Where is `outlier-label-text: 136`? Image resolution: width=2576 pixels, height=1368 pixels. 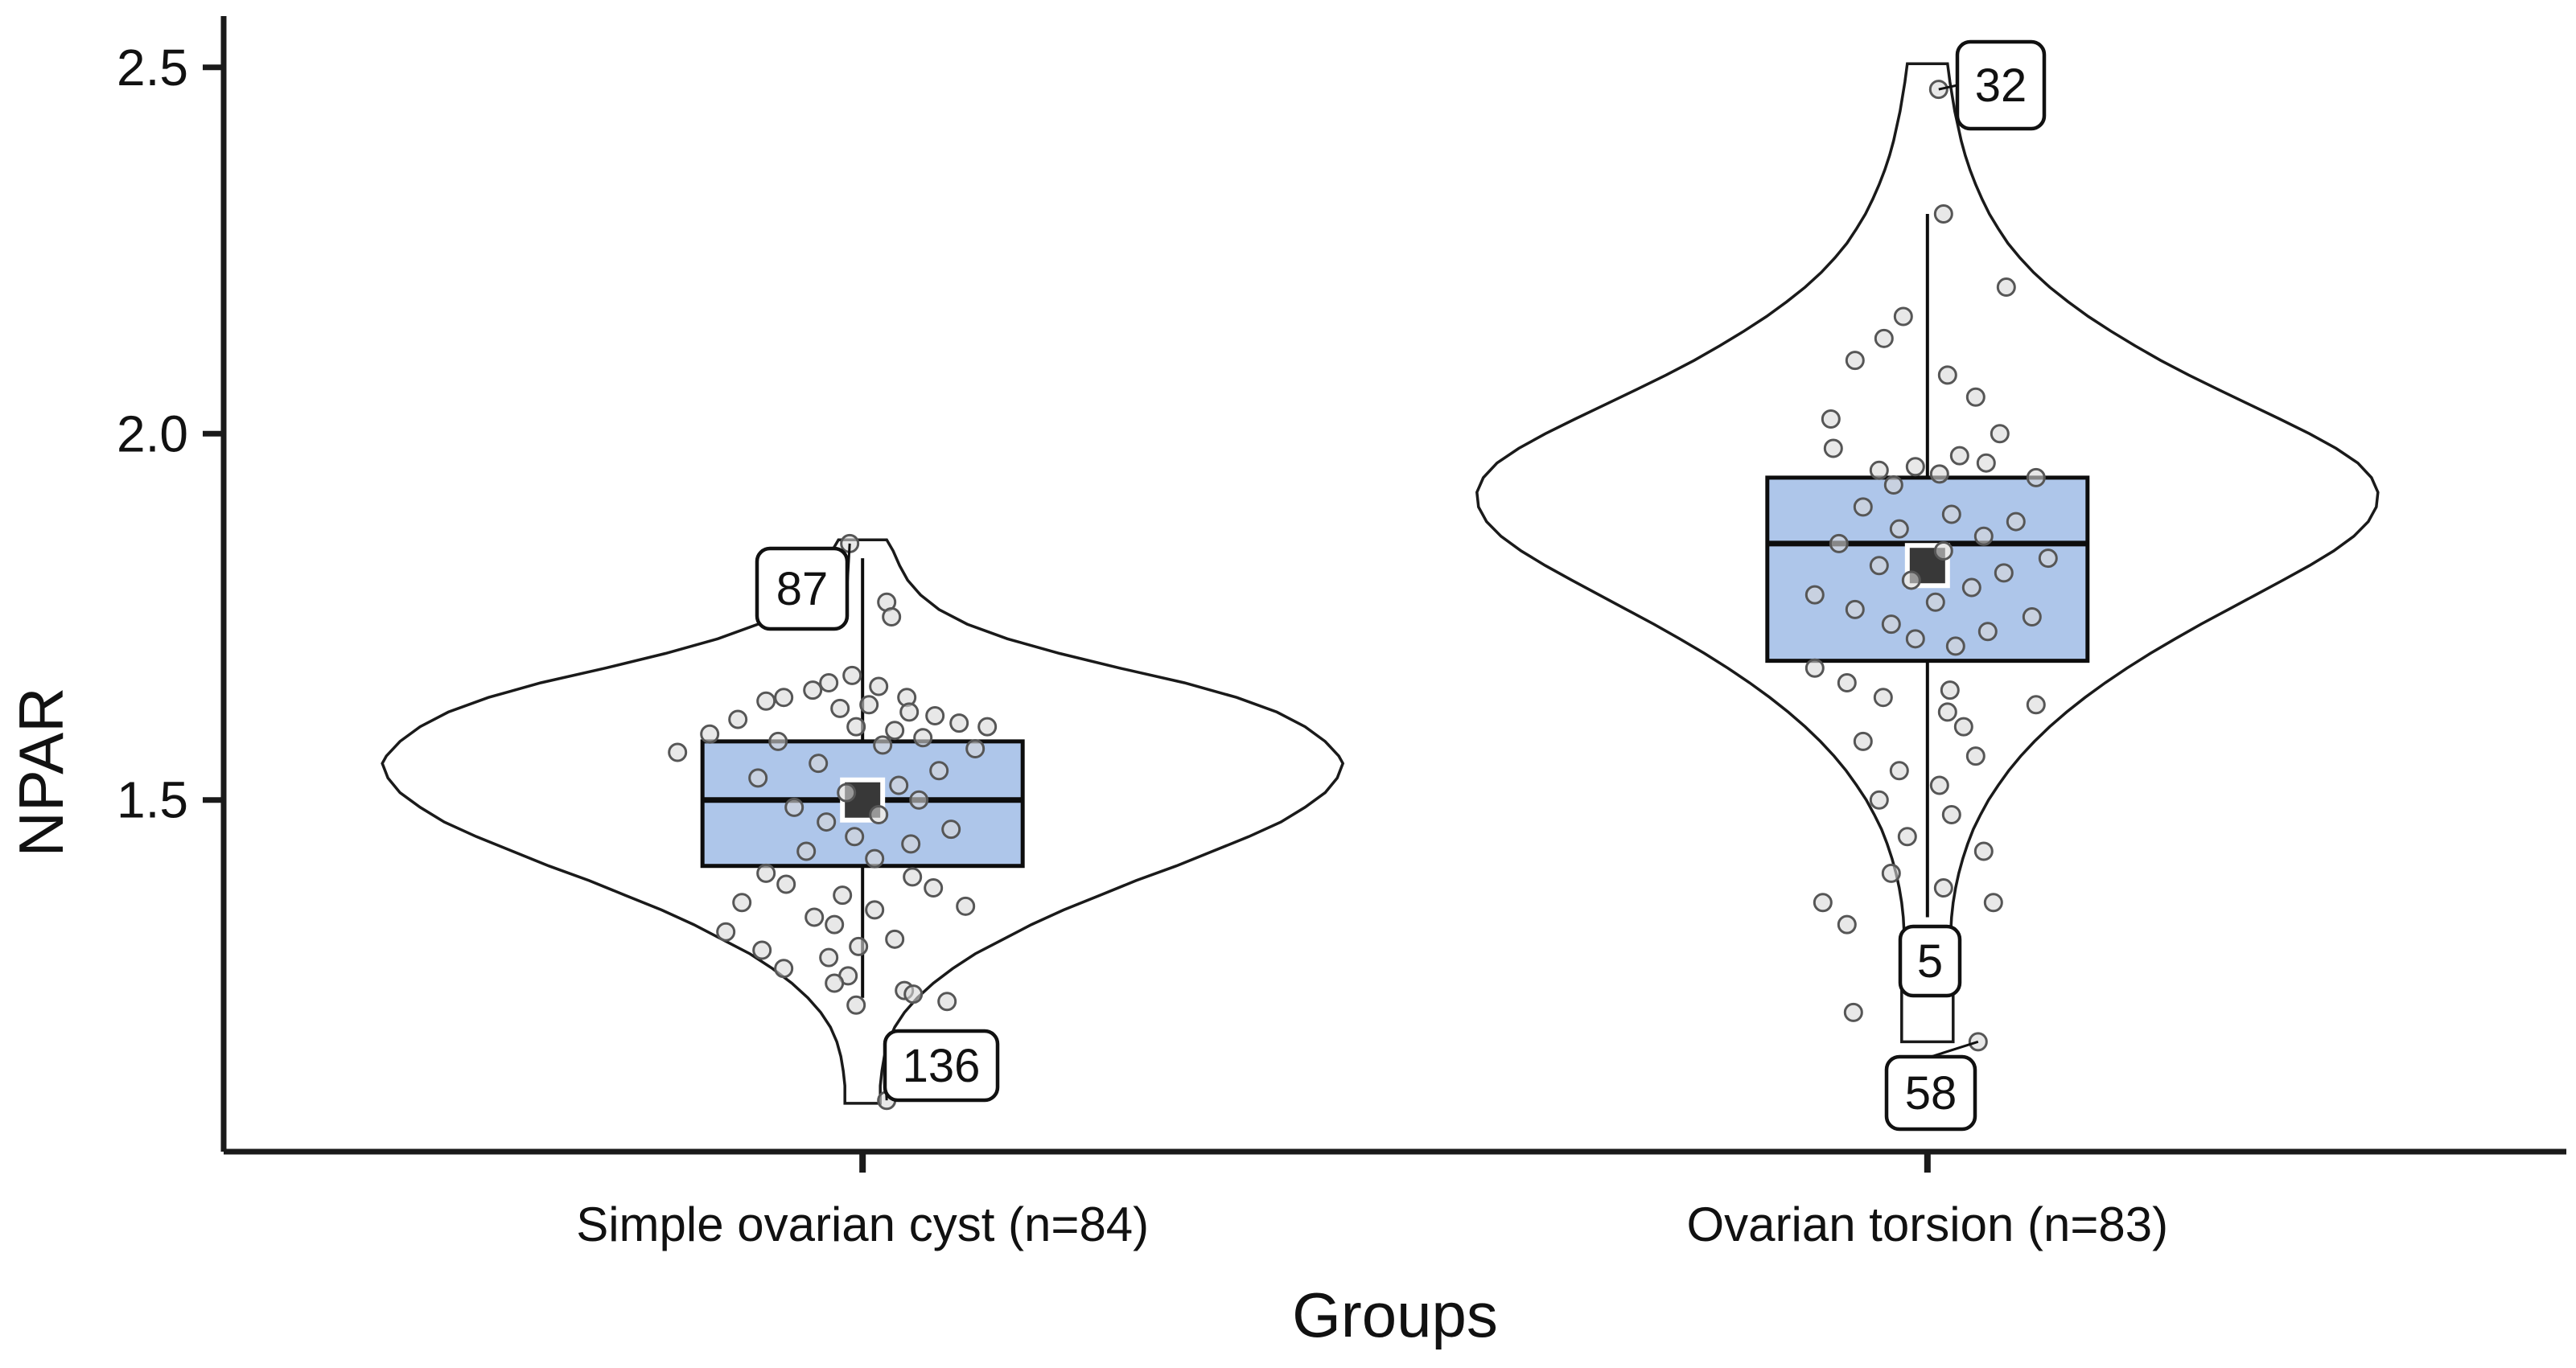
outlier-label-text: 136 is located at coordinates (942, 1066).